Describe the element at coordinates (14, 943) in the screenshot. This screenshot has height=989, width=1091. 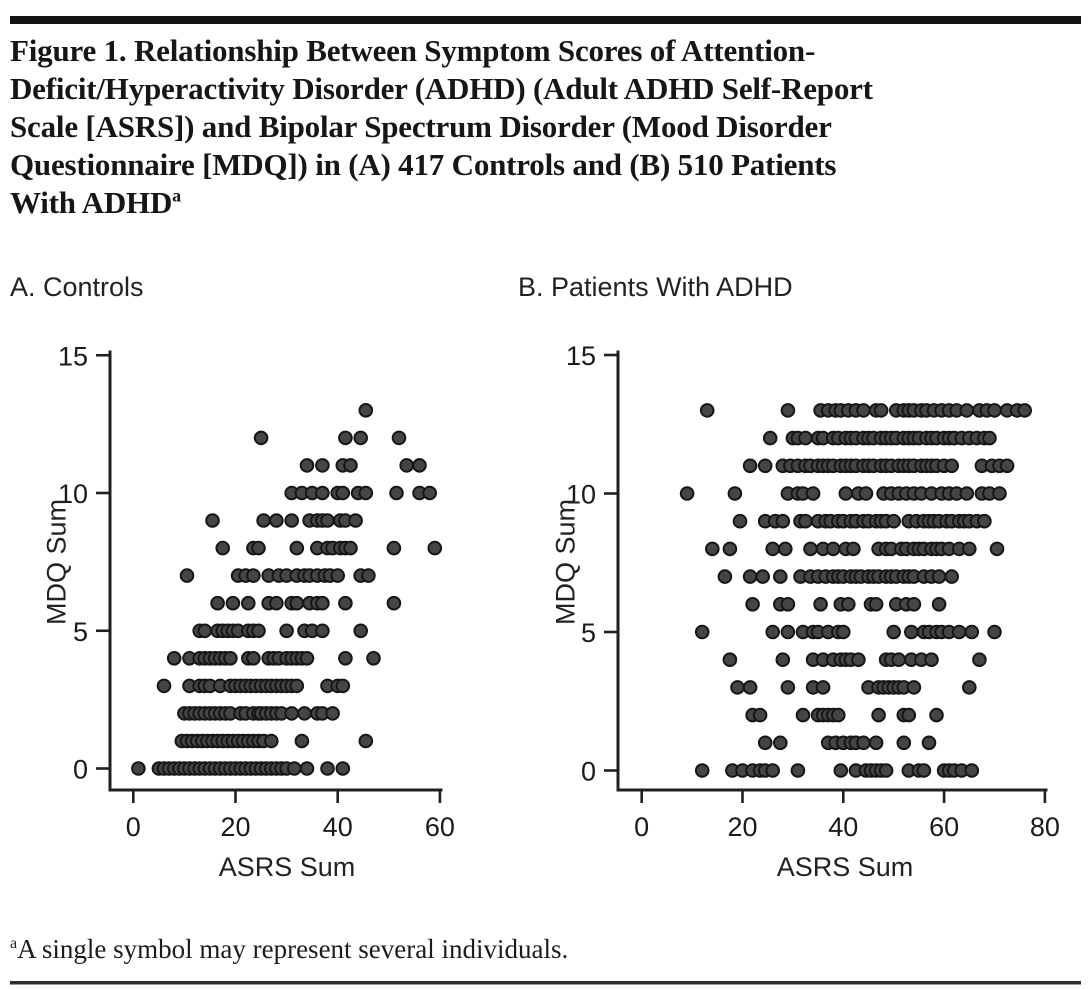
I see `footnote-marker: a` at that location.